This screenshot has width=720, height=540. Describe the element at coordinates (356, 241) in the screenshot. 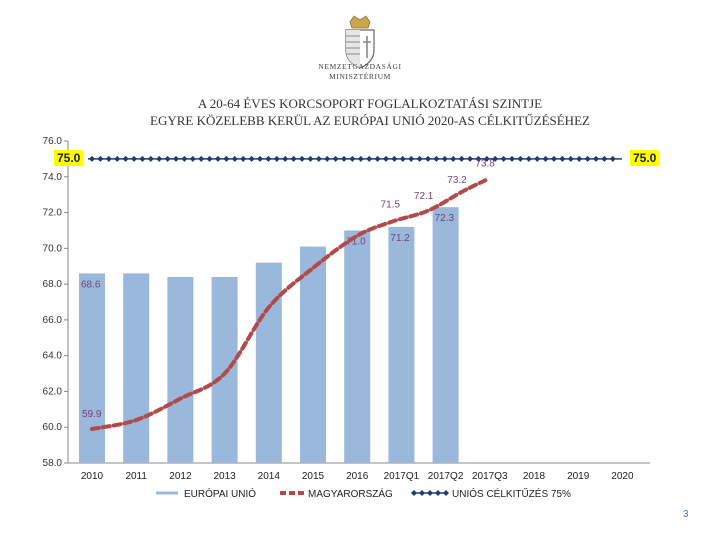

I see `eu-data-label: 71.0` at that location.